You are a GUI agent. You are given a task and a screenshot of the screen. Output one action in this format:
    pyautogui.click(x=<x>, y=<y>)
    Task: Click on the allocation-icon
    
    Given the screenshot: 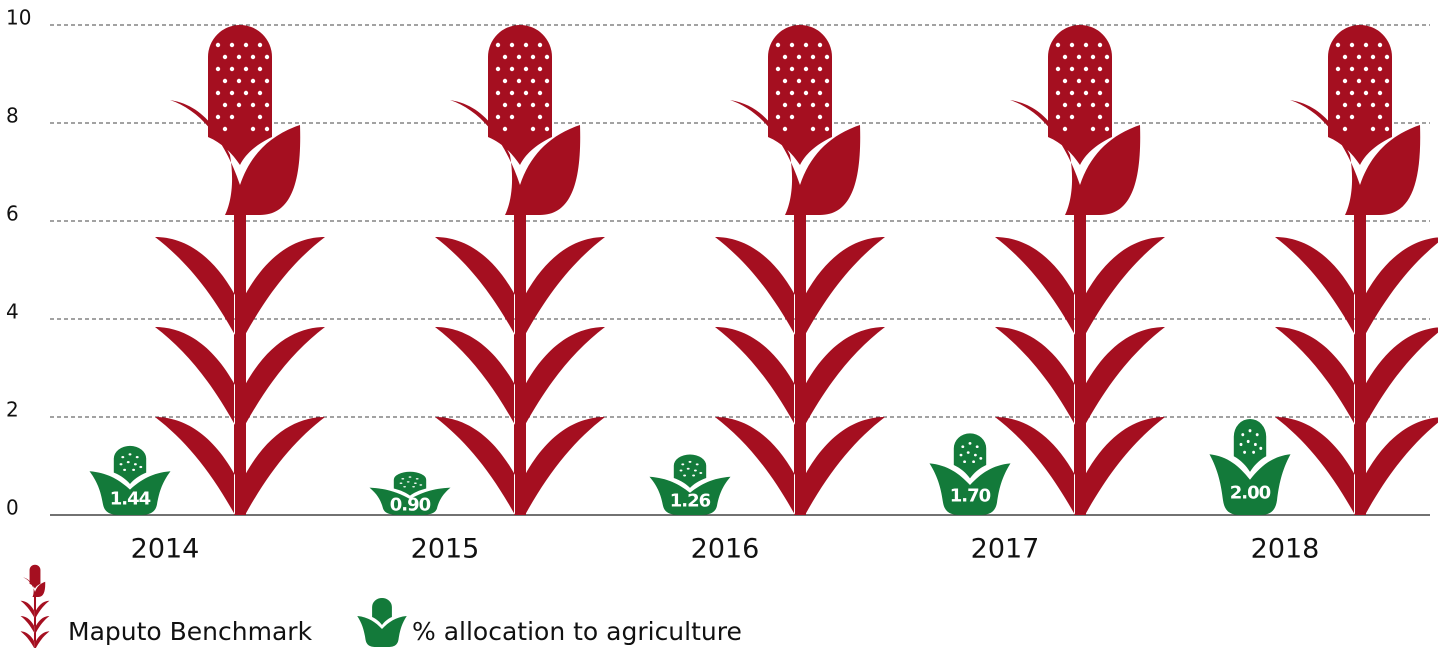 What is the action you would take?
    pyautogui.click(x=410, y=493)
    